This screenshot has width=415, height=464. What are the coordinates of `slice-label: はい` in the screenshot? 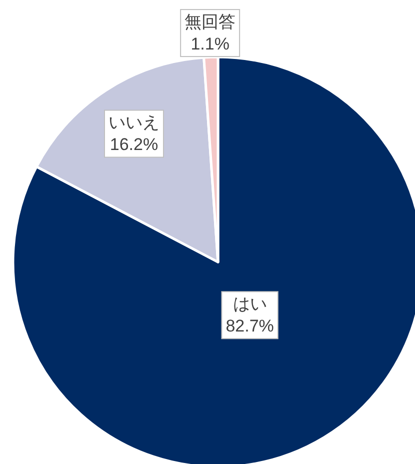 It's located at (249, 304).